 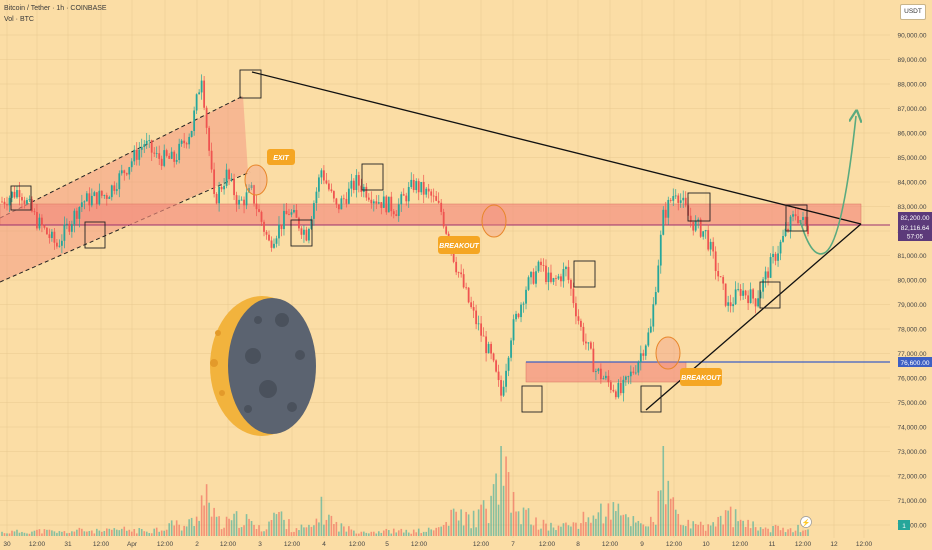 What do you see at coordinates (904, 526) in the screenshot?
I see `volume-badge-text: 1` at bounding box center [904, 526].